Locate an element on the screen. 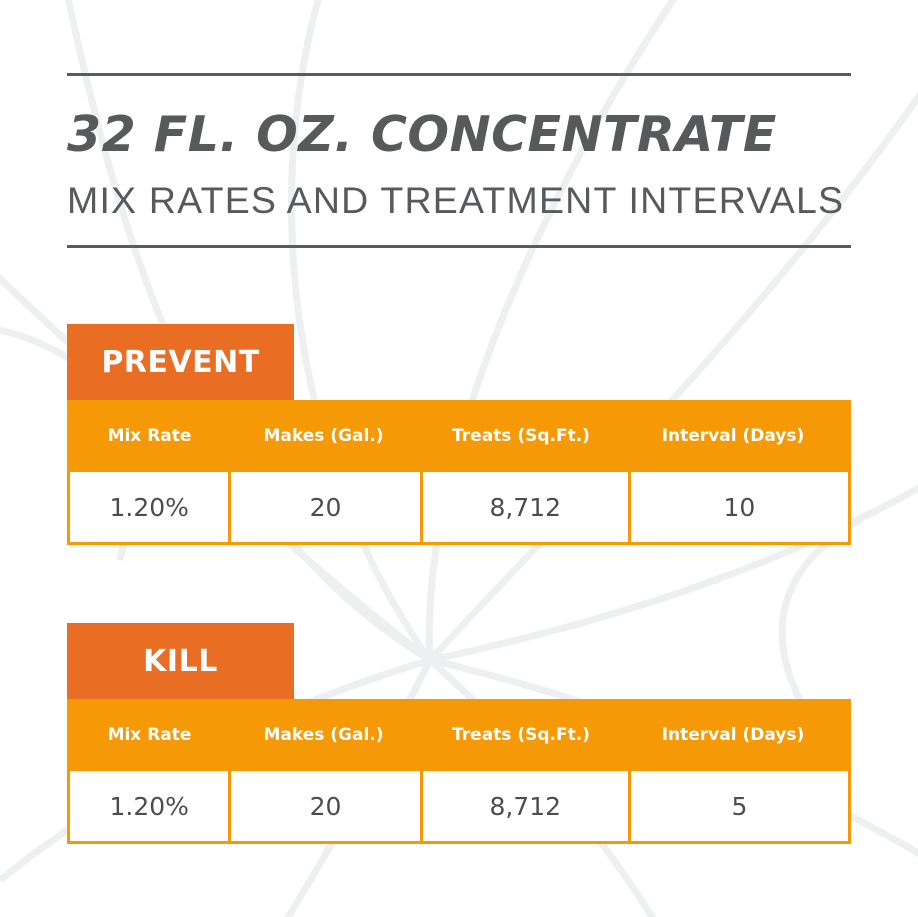  bottom-divider is located at coordinates (459, 246).